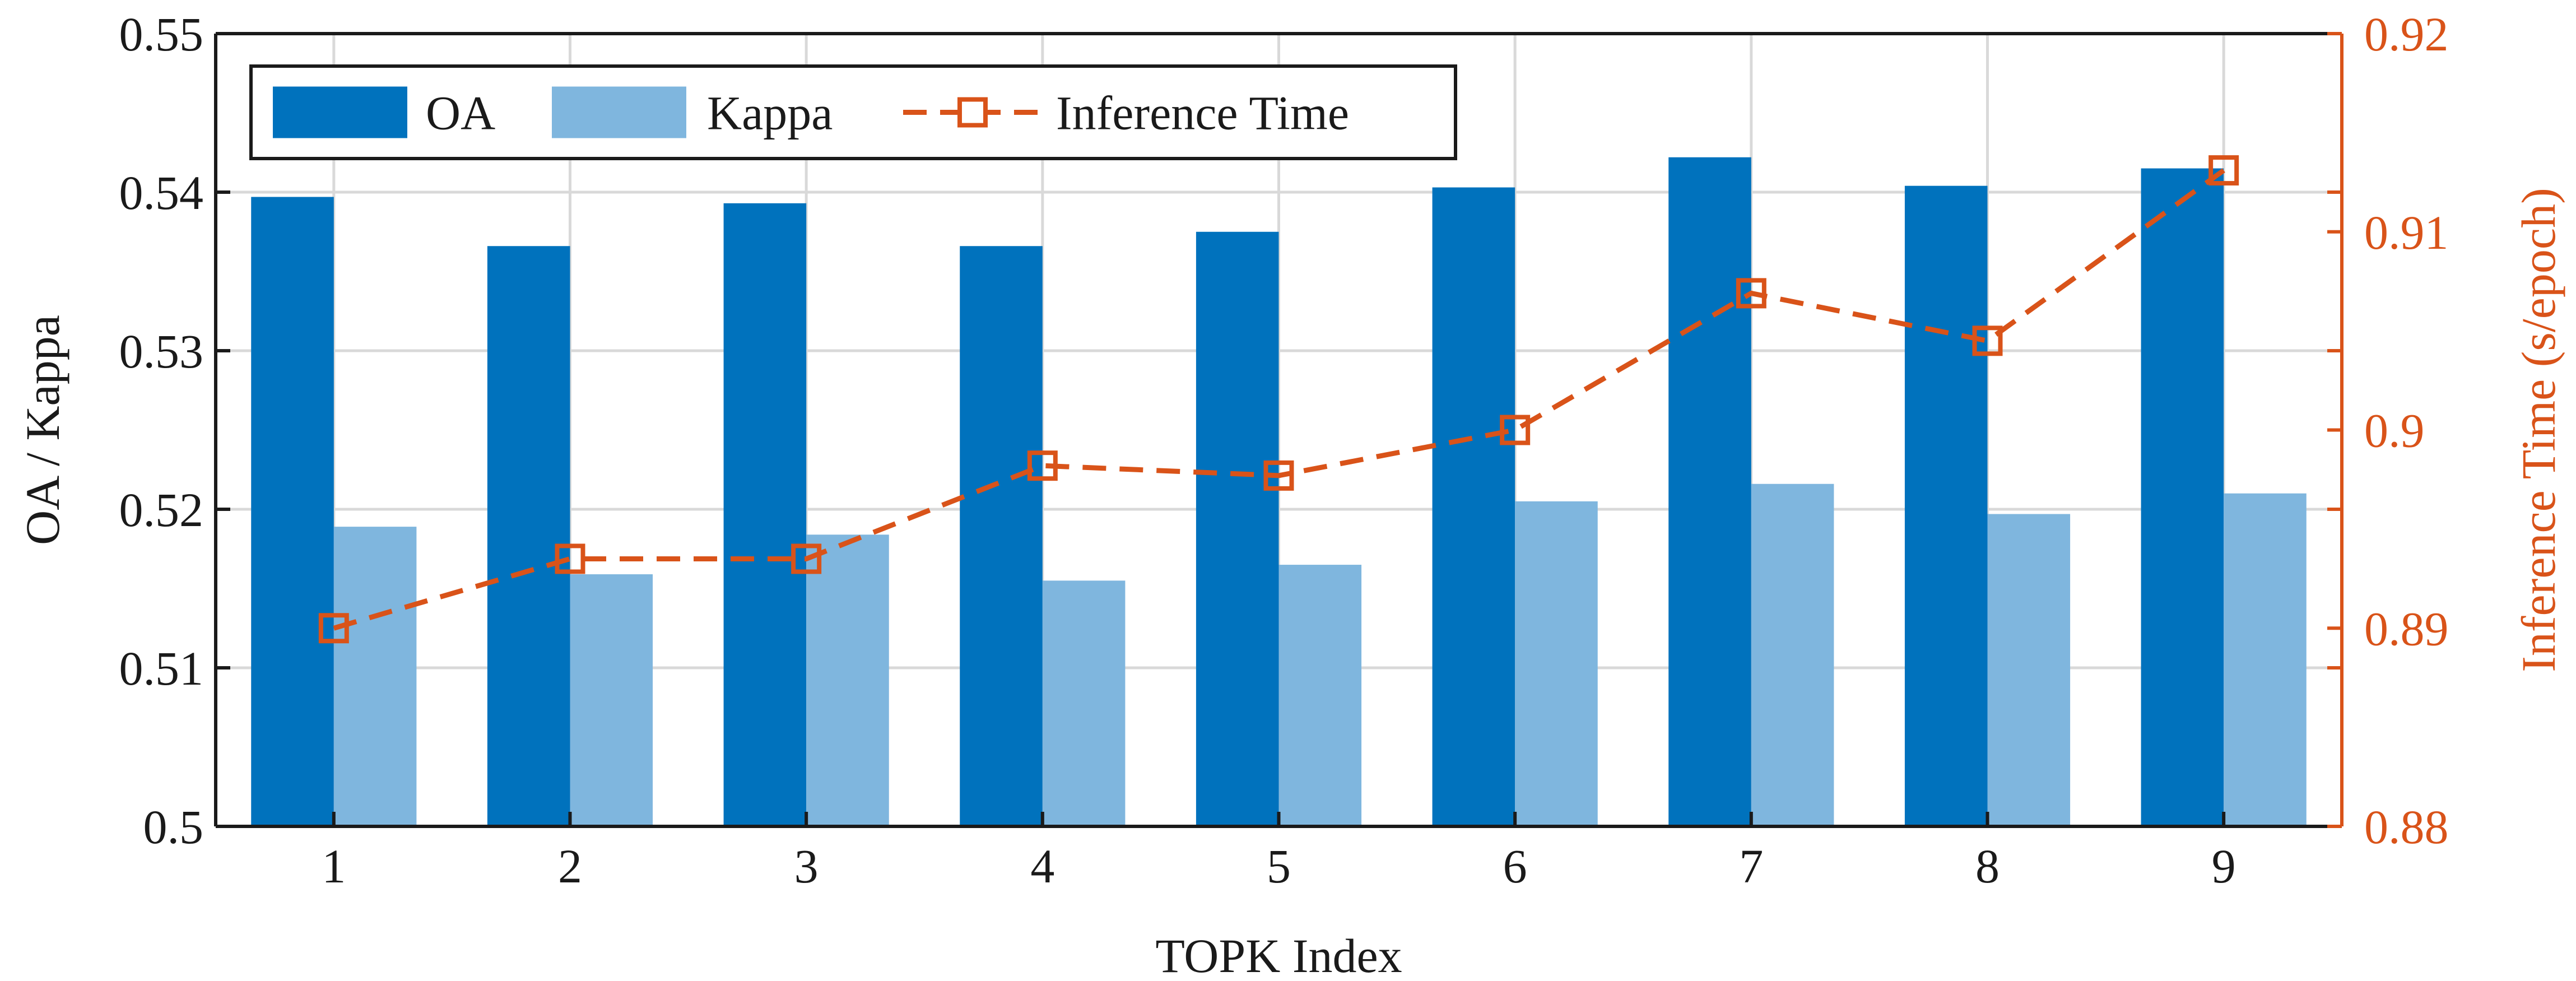  What do you see at coordinates (460, 113) in the screenshot?
I see `legend-label-oa: OA` at bounding box center [460, 113].